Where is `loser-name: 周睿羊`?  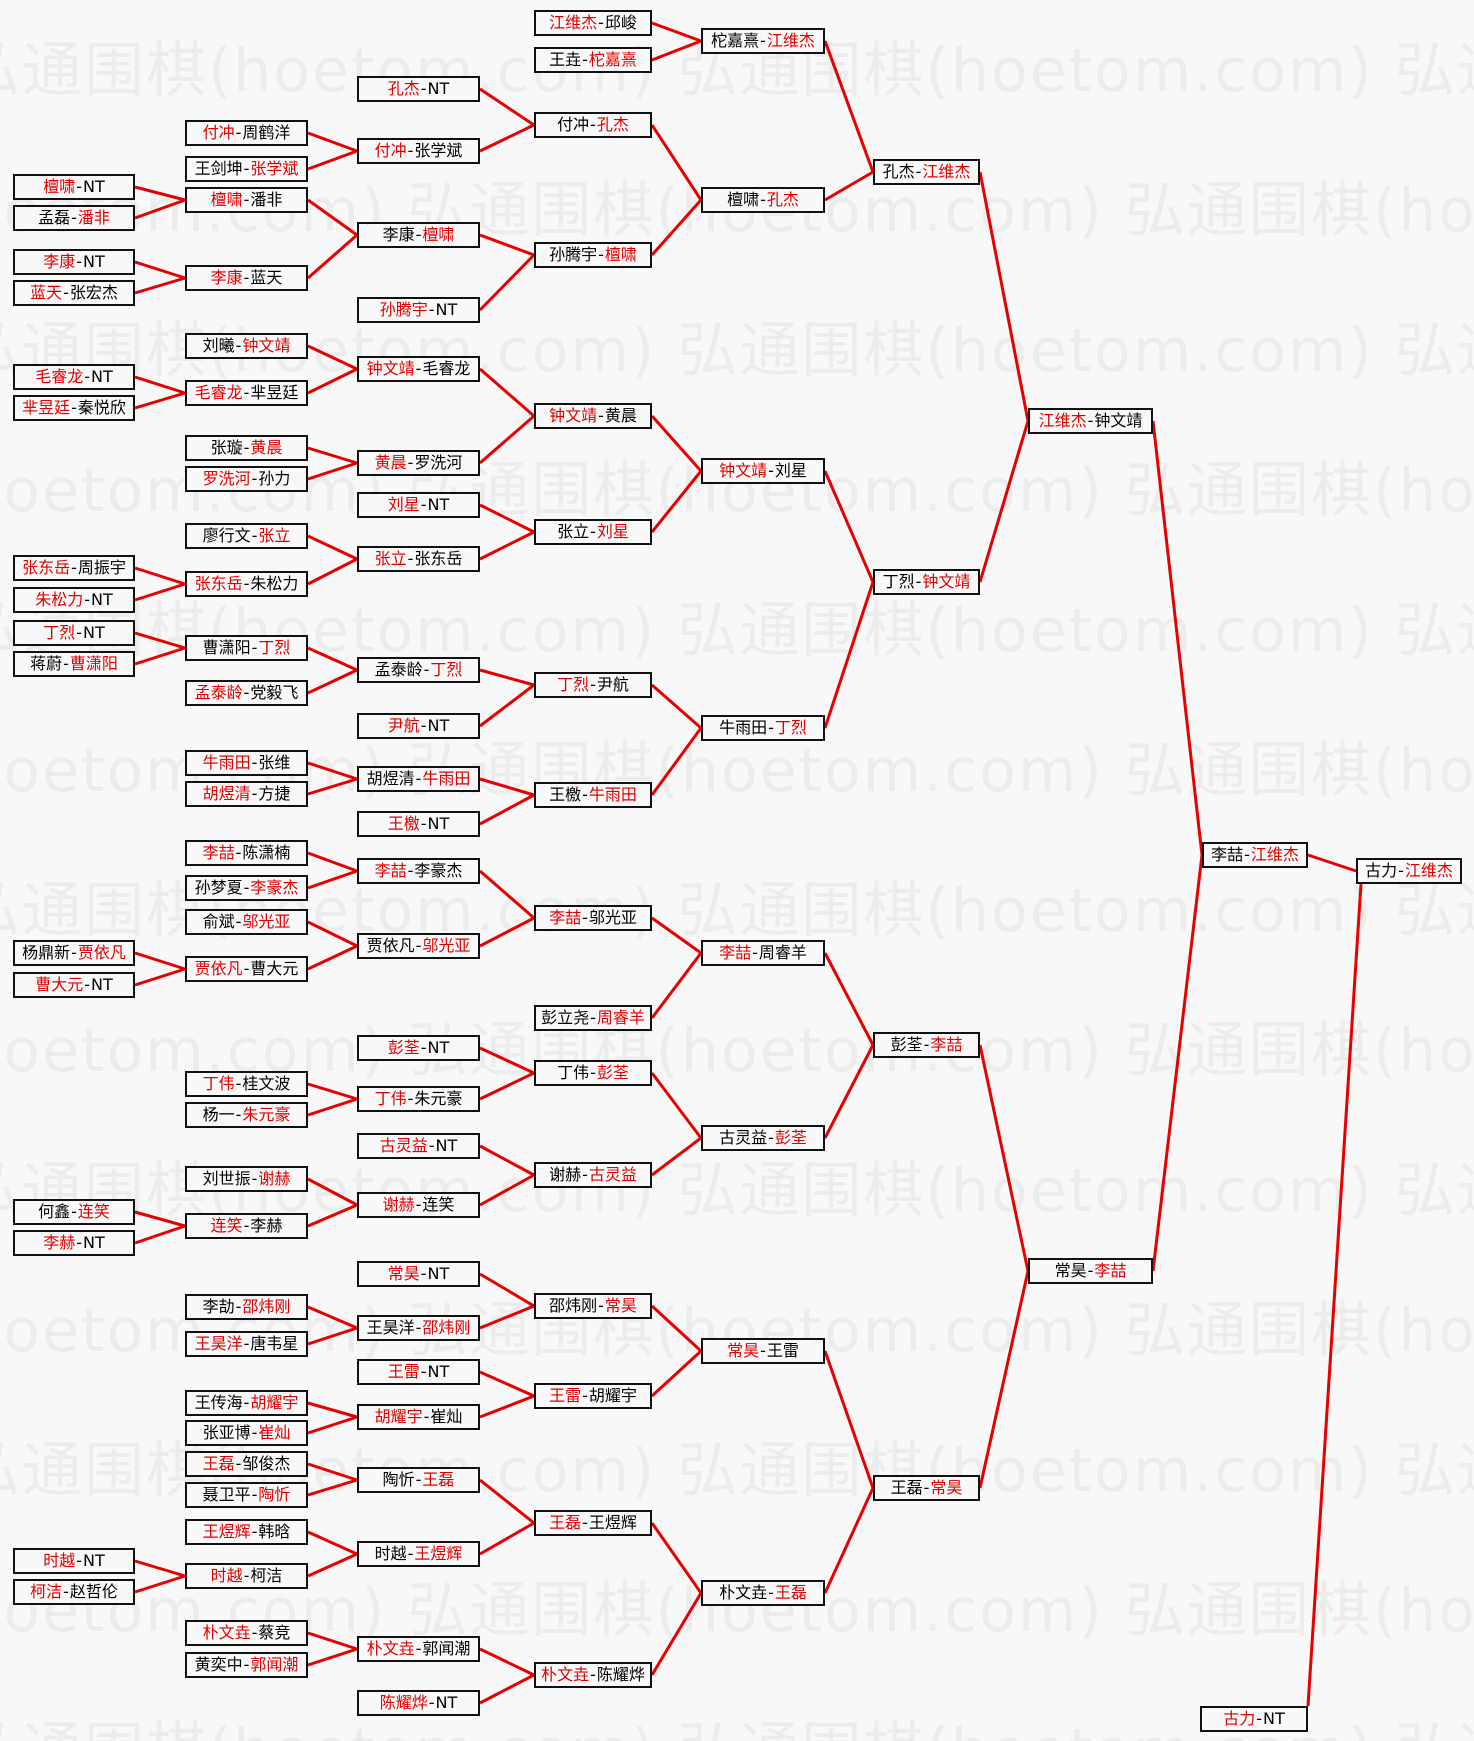
loser-name: 周睿羊 is located at coordinates (782, 952).